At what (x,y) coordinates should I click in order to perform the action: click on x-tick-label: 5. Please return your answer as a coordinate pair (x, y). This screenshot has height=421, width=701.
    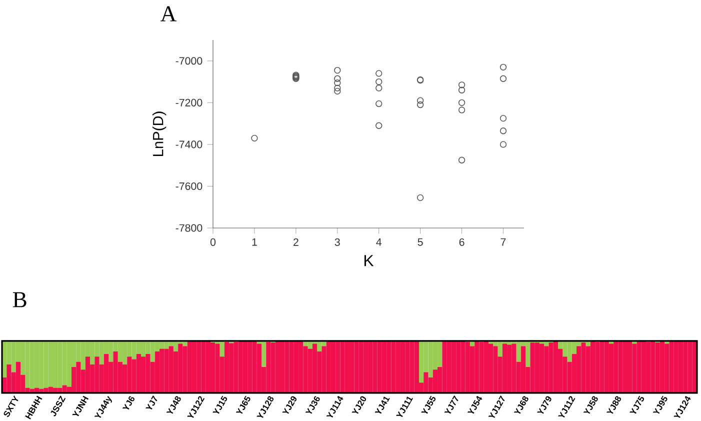
    Looking at the image, I should click on (420, 242).